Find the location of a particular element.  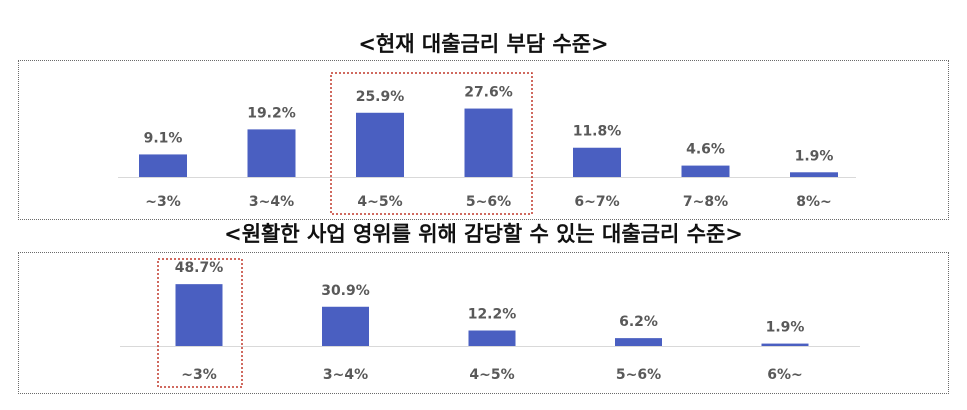

chart-title-affordable-rate: <원활한 사업 영위를 위해 감당할 수 있는 대출금리 수준> is located at coordinates (483, 234).